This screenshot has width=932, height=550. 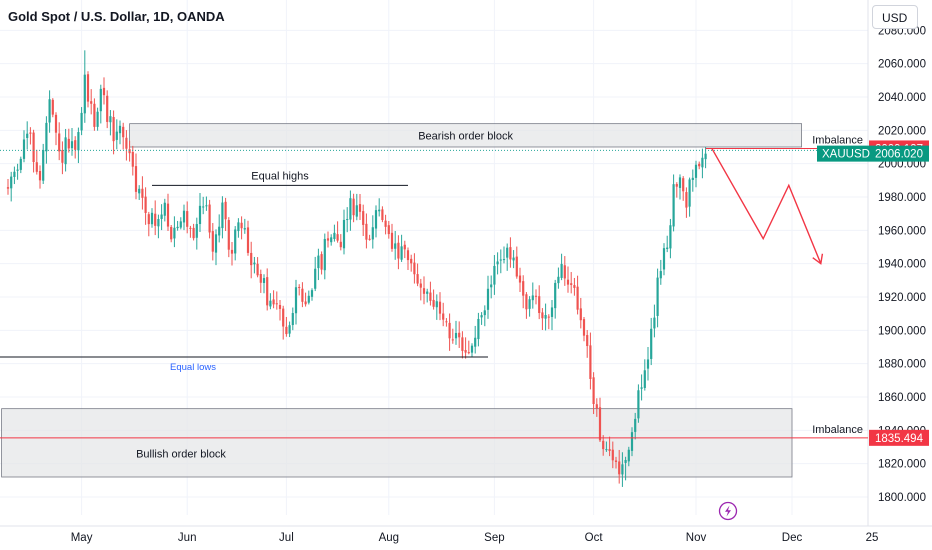 What do you see at coordinates (902, 165) in the screenshot?
I see `y-tick-label-10: 2000.000` at bounding box center [902, 165].